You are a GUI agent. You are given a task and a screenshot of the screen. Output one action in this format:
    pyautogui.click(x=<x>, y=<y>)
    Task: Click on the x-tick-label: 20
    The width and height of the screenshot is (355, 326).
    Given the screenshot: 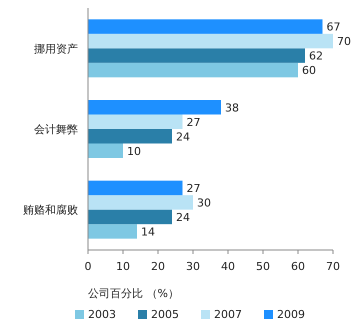 What is the action you would take?
    pyautogui.click(x=158, y=266)
    